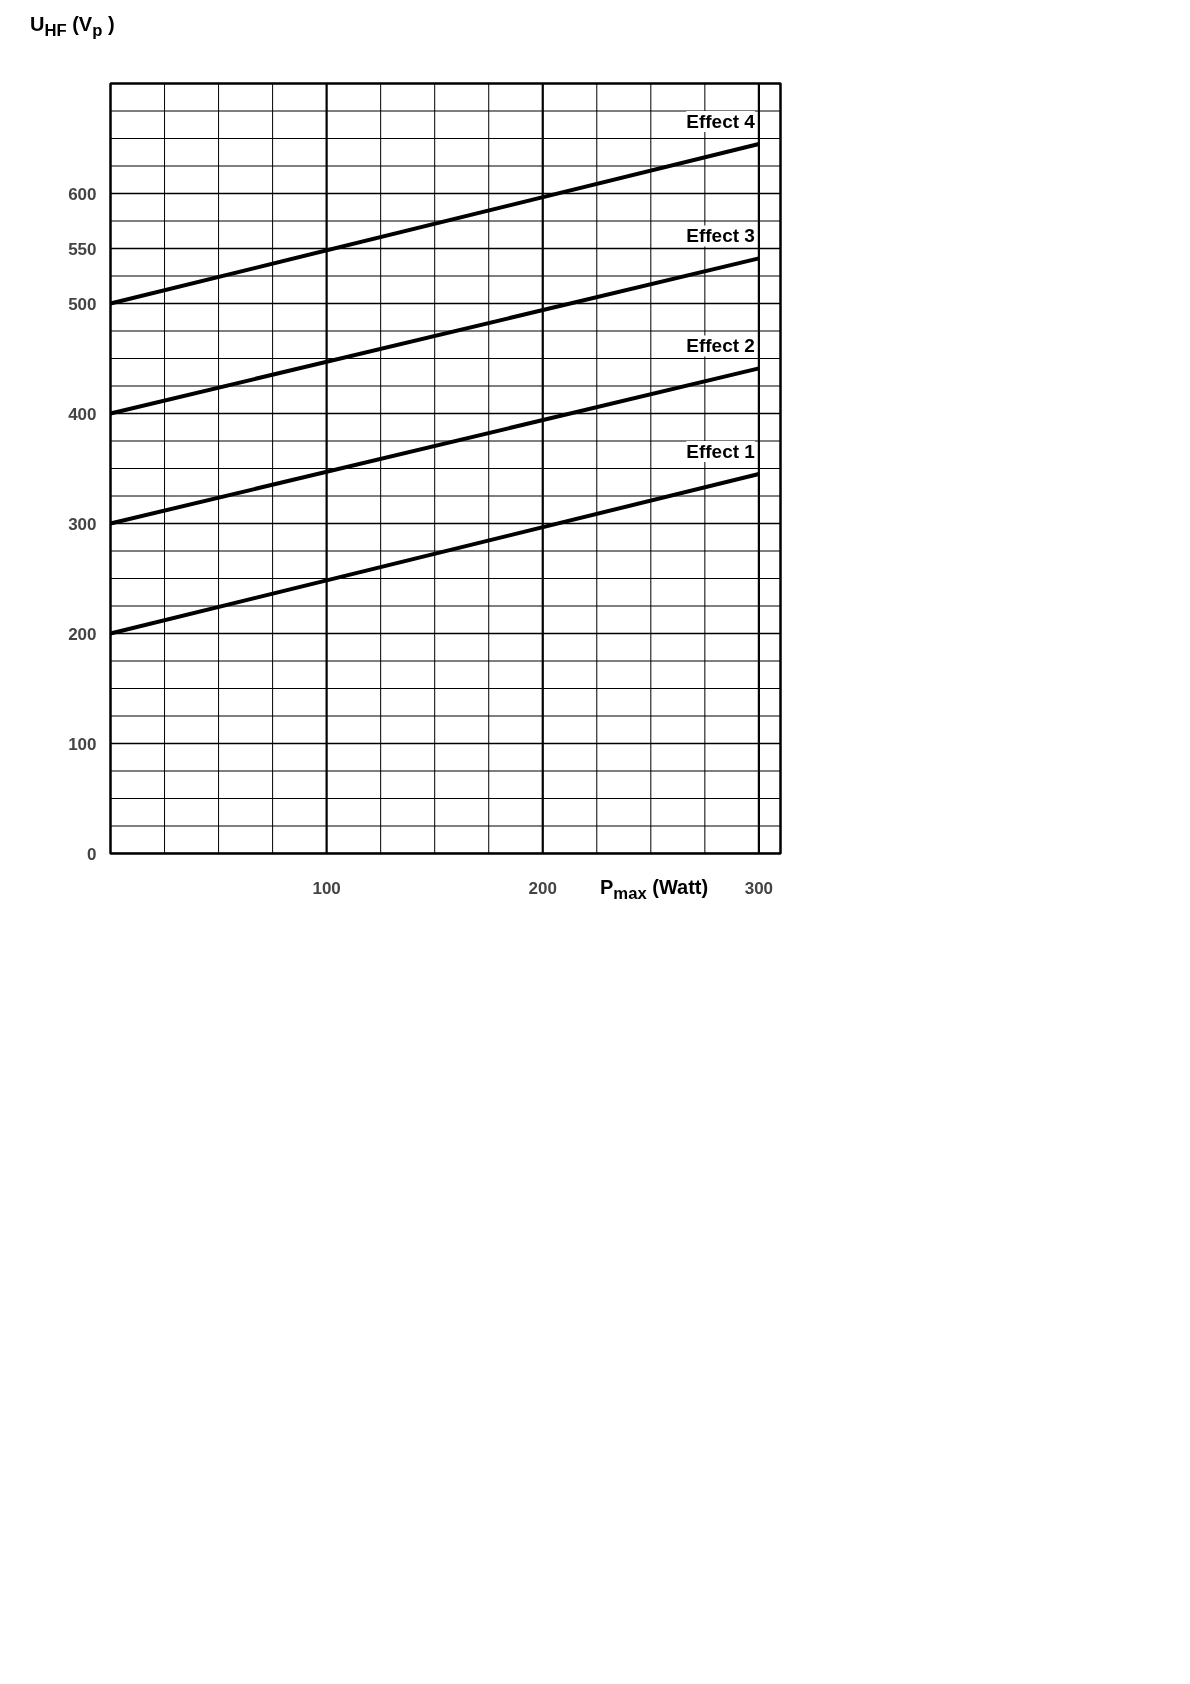 The height and width of the screenshot is (1684, 1190). Describe the element at coordinates (82, 744) in the screenshot. I see `y-tick-label: 100` at that location.